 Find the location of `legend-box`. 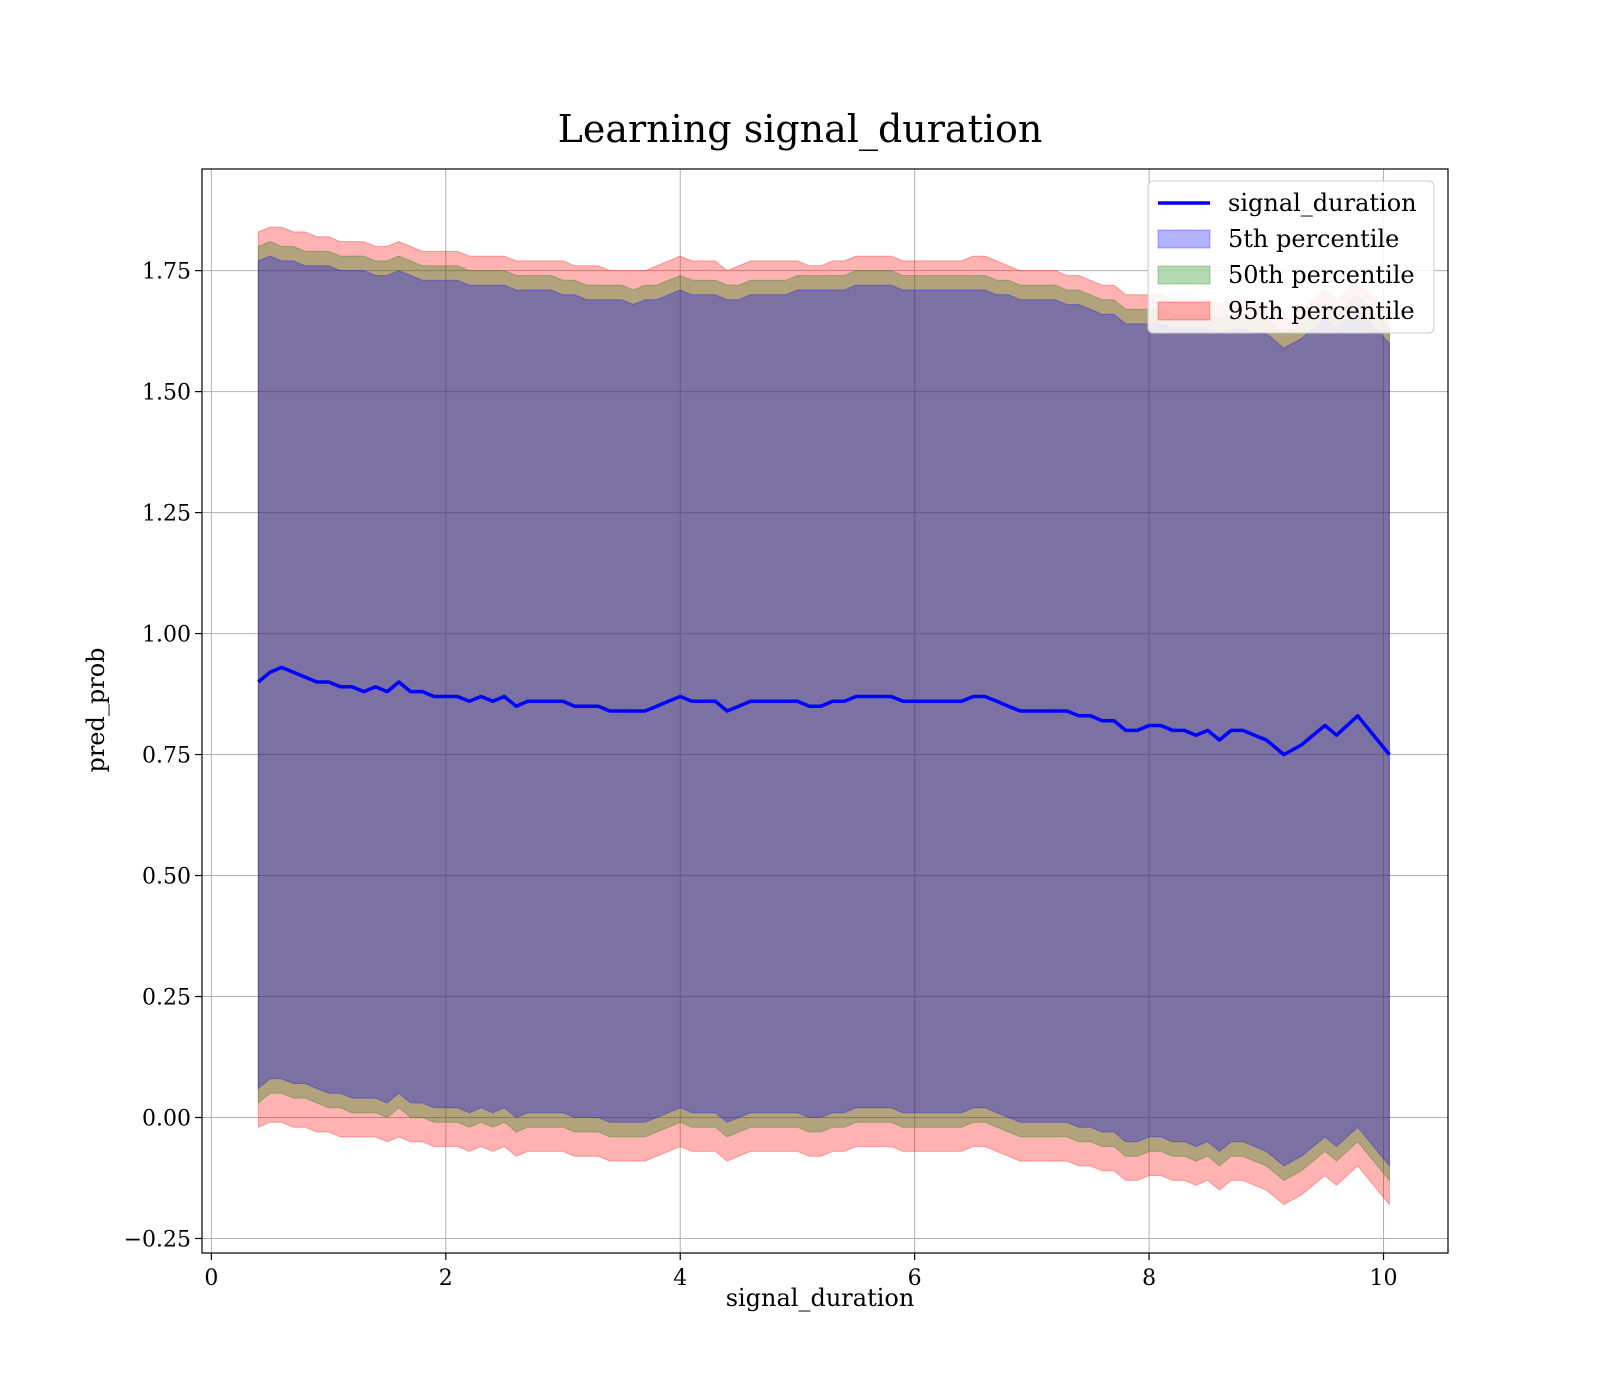

legend-box is located at coordinates (1291, 257).